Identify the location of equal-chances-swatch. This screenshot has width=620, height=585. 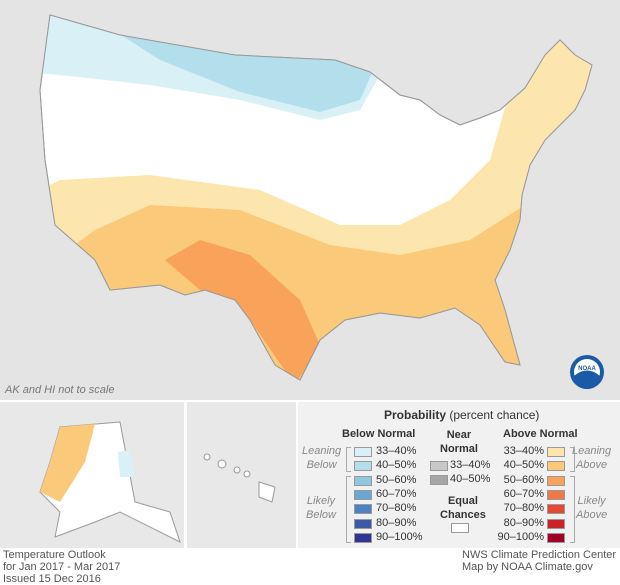
(460, 528).